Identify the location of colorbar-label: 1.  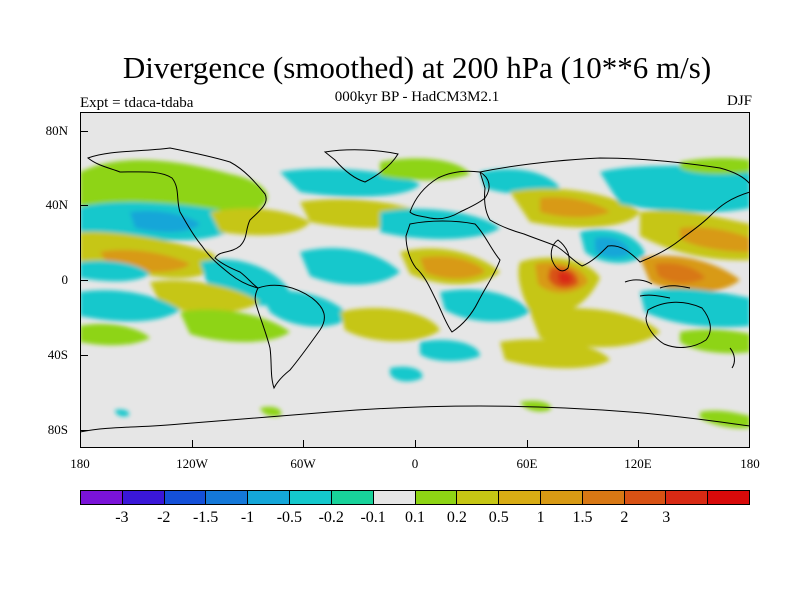
(540, 517).